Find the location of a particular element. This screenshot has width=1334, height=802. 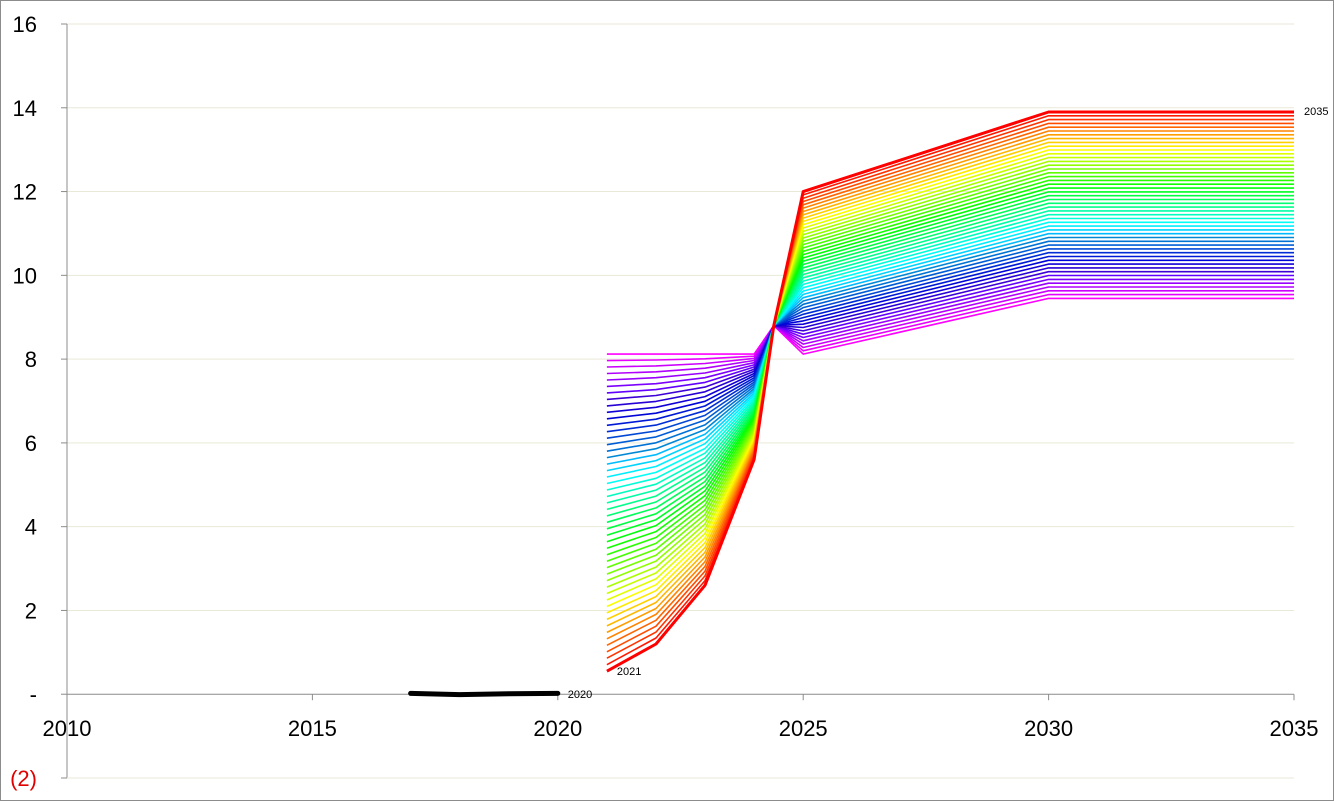

y-tick-label: 4 is located at coordinates (31, 527).